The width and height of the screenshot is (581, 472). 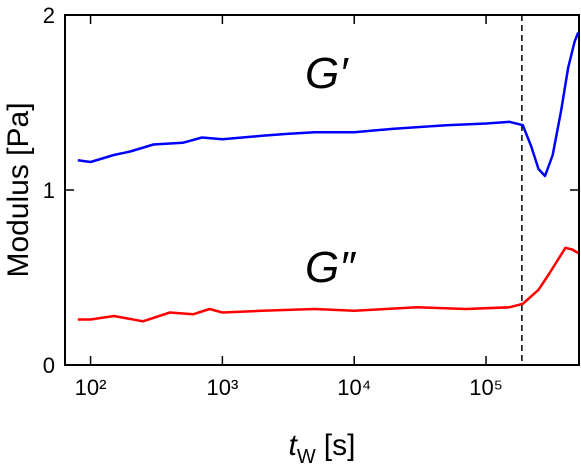 I want to click on y-tick-label: 0, so click(x=49, y=365).